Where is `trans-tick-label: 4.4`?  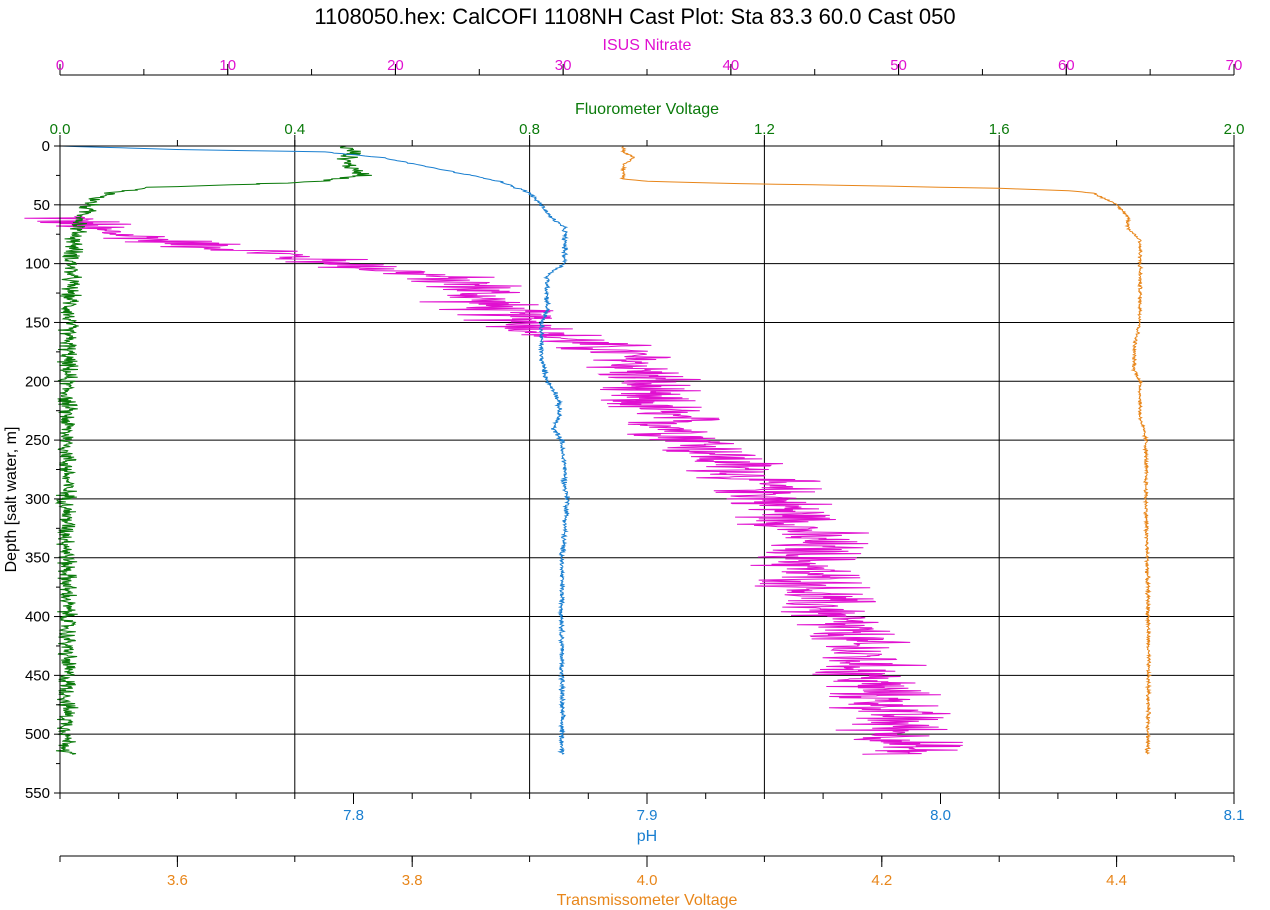
trans-tick-label: 4.4 is located at coordinates (1116, 880).